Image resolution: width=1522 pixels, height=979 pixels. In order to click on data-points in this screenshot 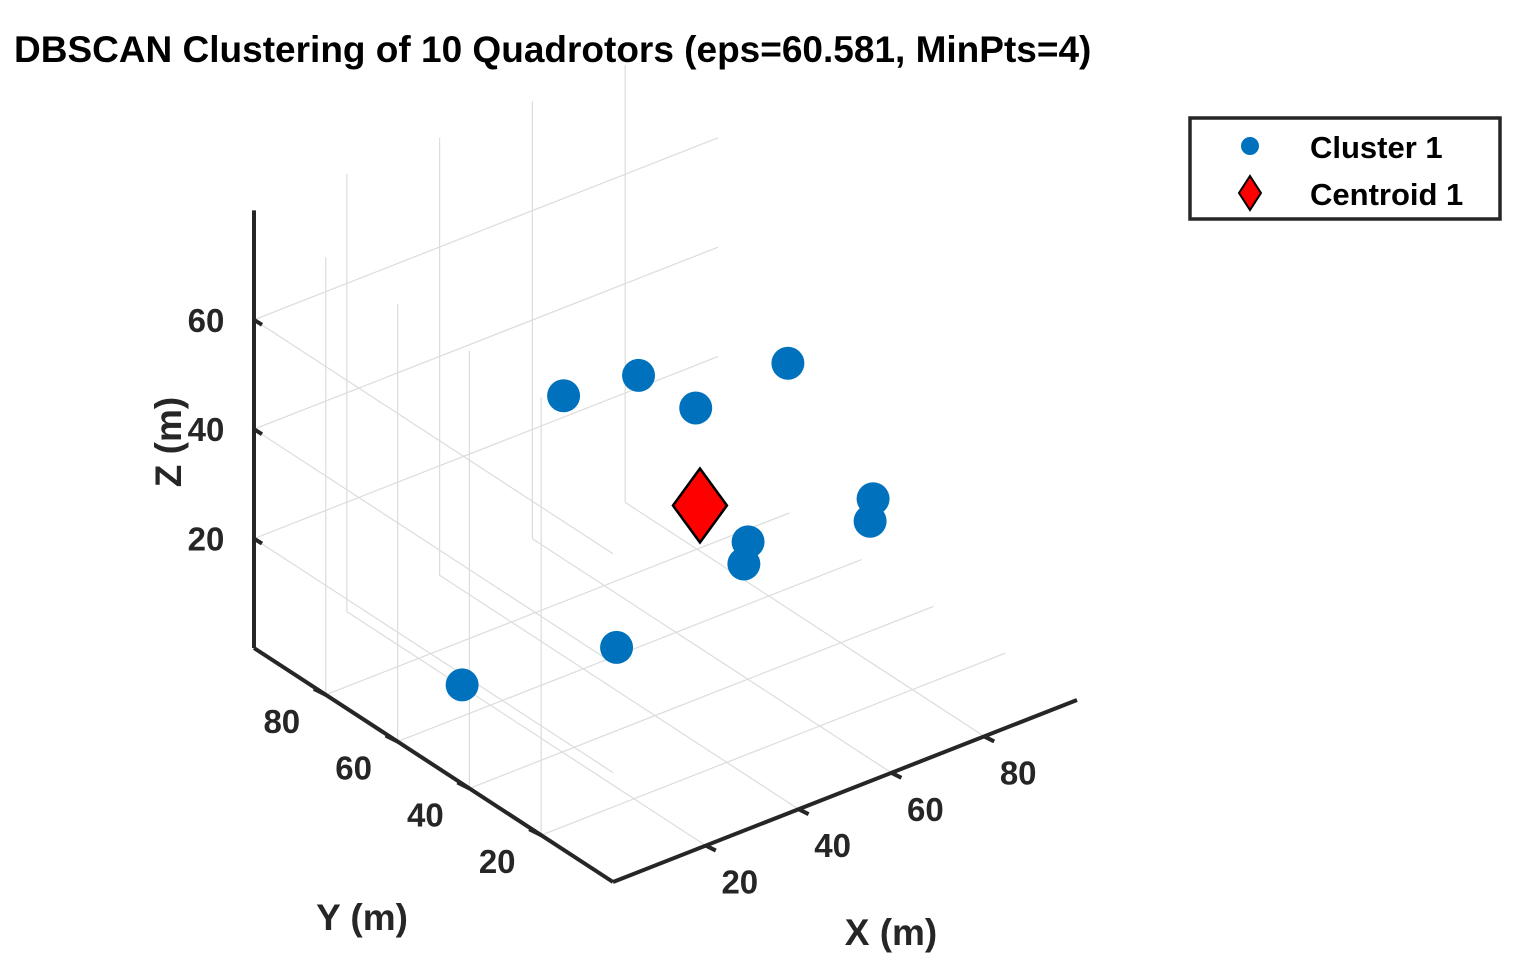, I will do `click(667, 524)`.